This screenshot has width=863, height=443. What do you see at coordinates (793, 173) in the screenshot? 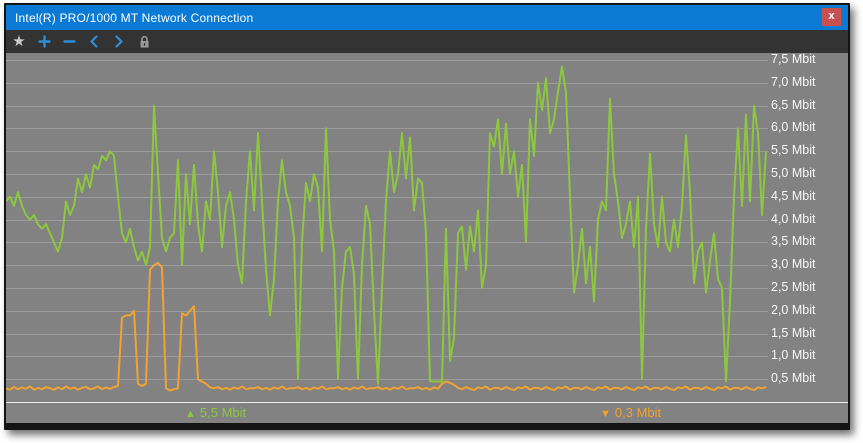
I see `y-axis-label: 5,0 Mbit` at bounding box center [793, 173].